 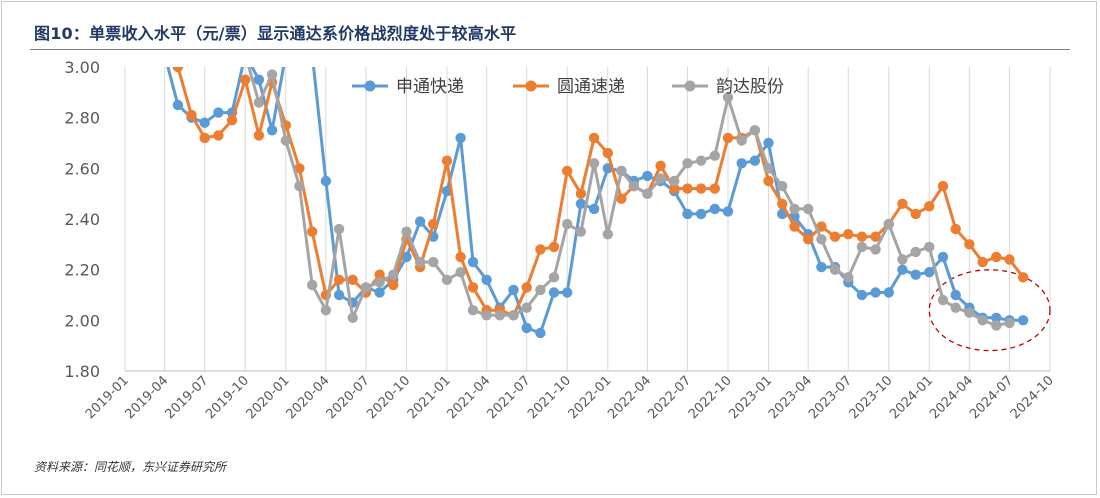 What do you see at coordinates (1032, 397) in the screenshot?
I see `x-tick-label: 2024-10` at bounding box center [1032, 397].